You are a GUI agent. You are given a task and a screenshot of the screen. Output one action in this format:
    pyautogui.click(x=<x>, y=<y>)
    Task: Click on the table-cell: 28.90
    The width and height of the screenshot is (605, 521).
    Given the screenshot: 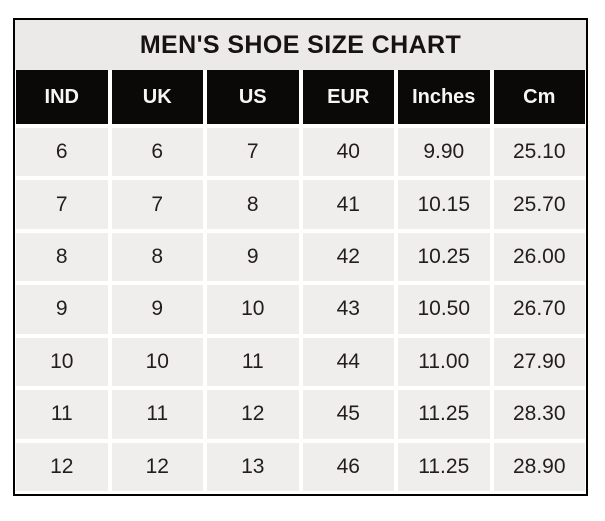 What is the action you would take?
    pyautogui.click(x=539, y=466)
    